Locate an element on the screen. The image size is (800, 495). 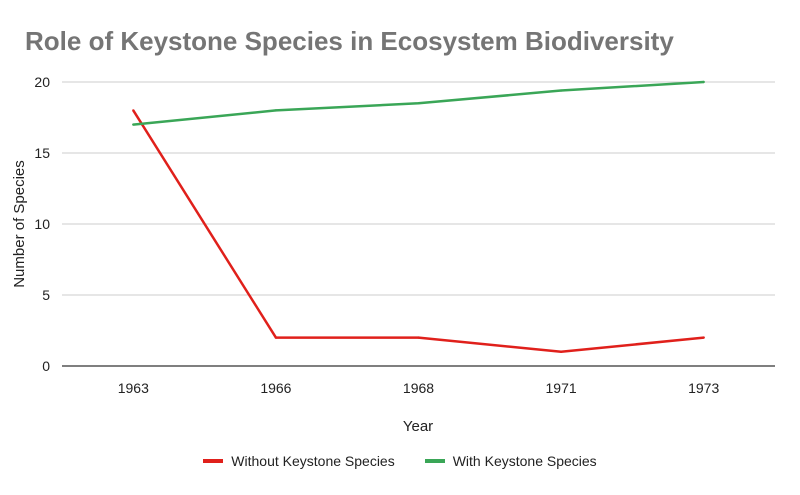
y-tick-label: 10 is located at coordinates (42, 224).